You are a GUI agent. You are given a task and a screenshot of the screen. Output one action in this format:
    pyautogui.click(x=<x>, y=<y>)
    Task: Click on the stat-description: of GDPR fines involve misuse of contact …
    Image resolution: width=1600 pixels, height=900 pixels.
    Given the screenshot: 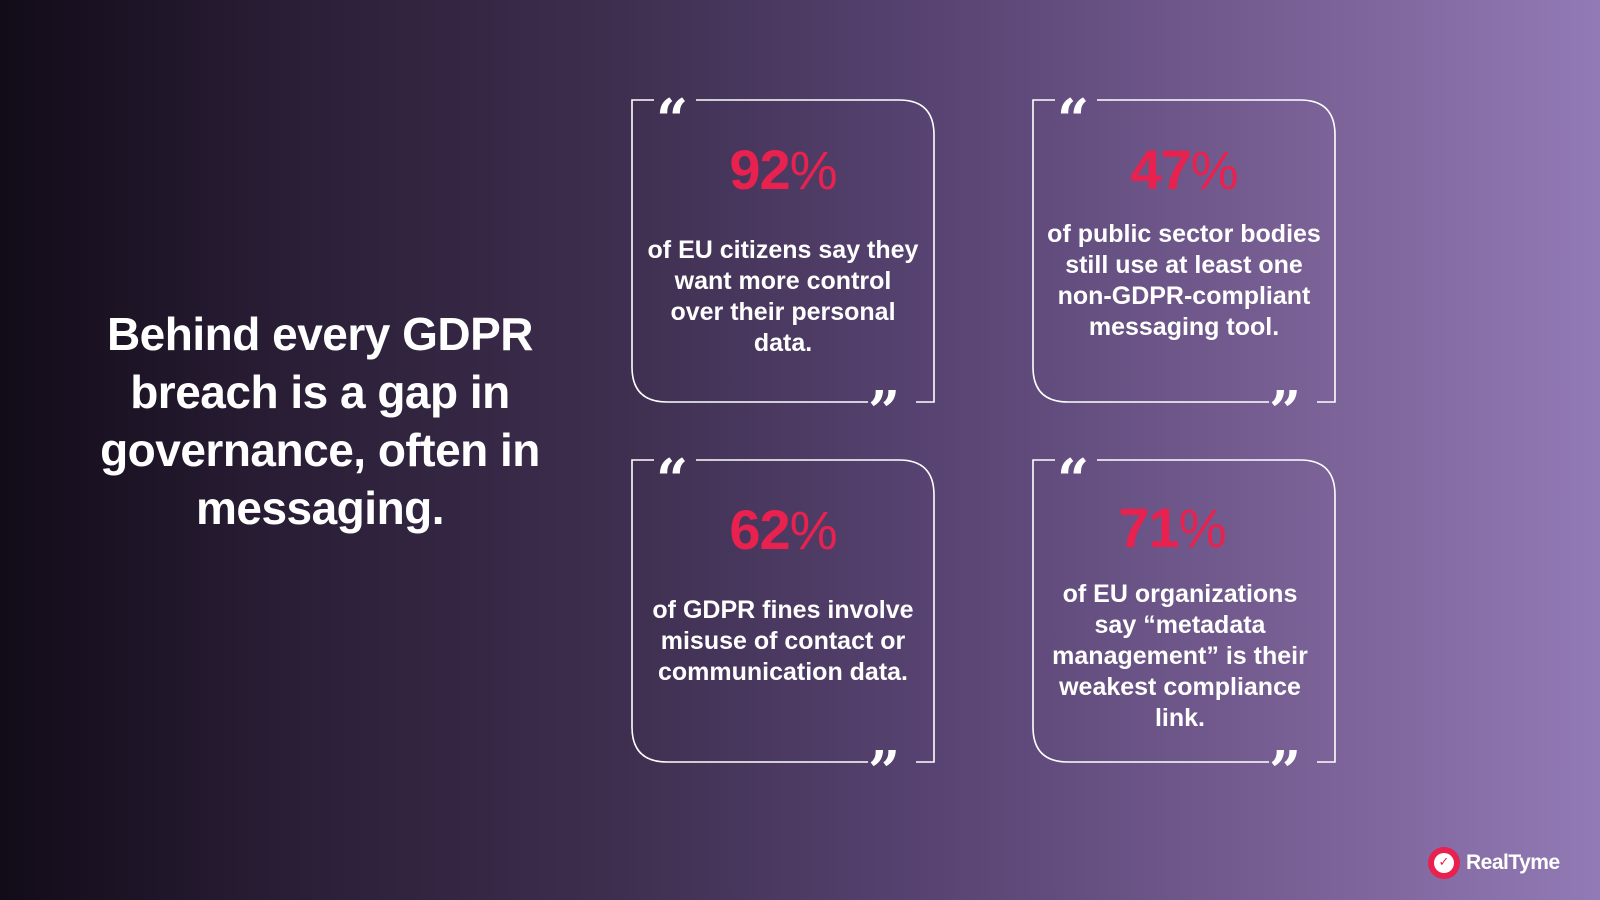 What is the action you would take?
    pyautogui.click(x=783, y=641)
    